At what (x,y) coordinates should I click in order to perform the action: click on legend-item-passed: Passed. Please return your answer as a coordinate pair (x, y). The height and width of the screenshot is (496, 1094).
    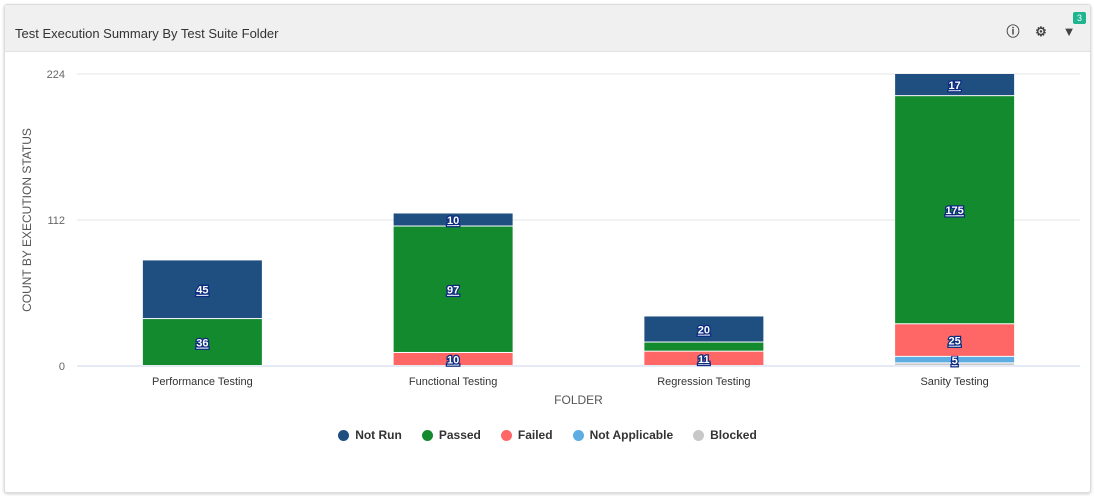
    Looking at the image, I should click on (451, 435).